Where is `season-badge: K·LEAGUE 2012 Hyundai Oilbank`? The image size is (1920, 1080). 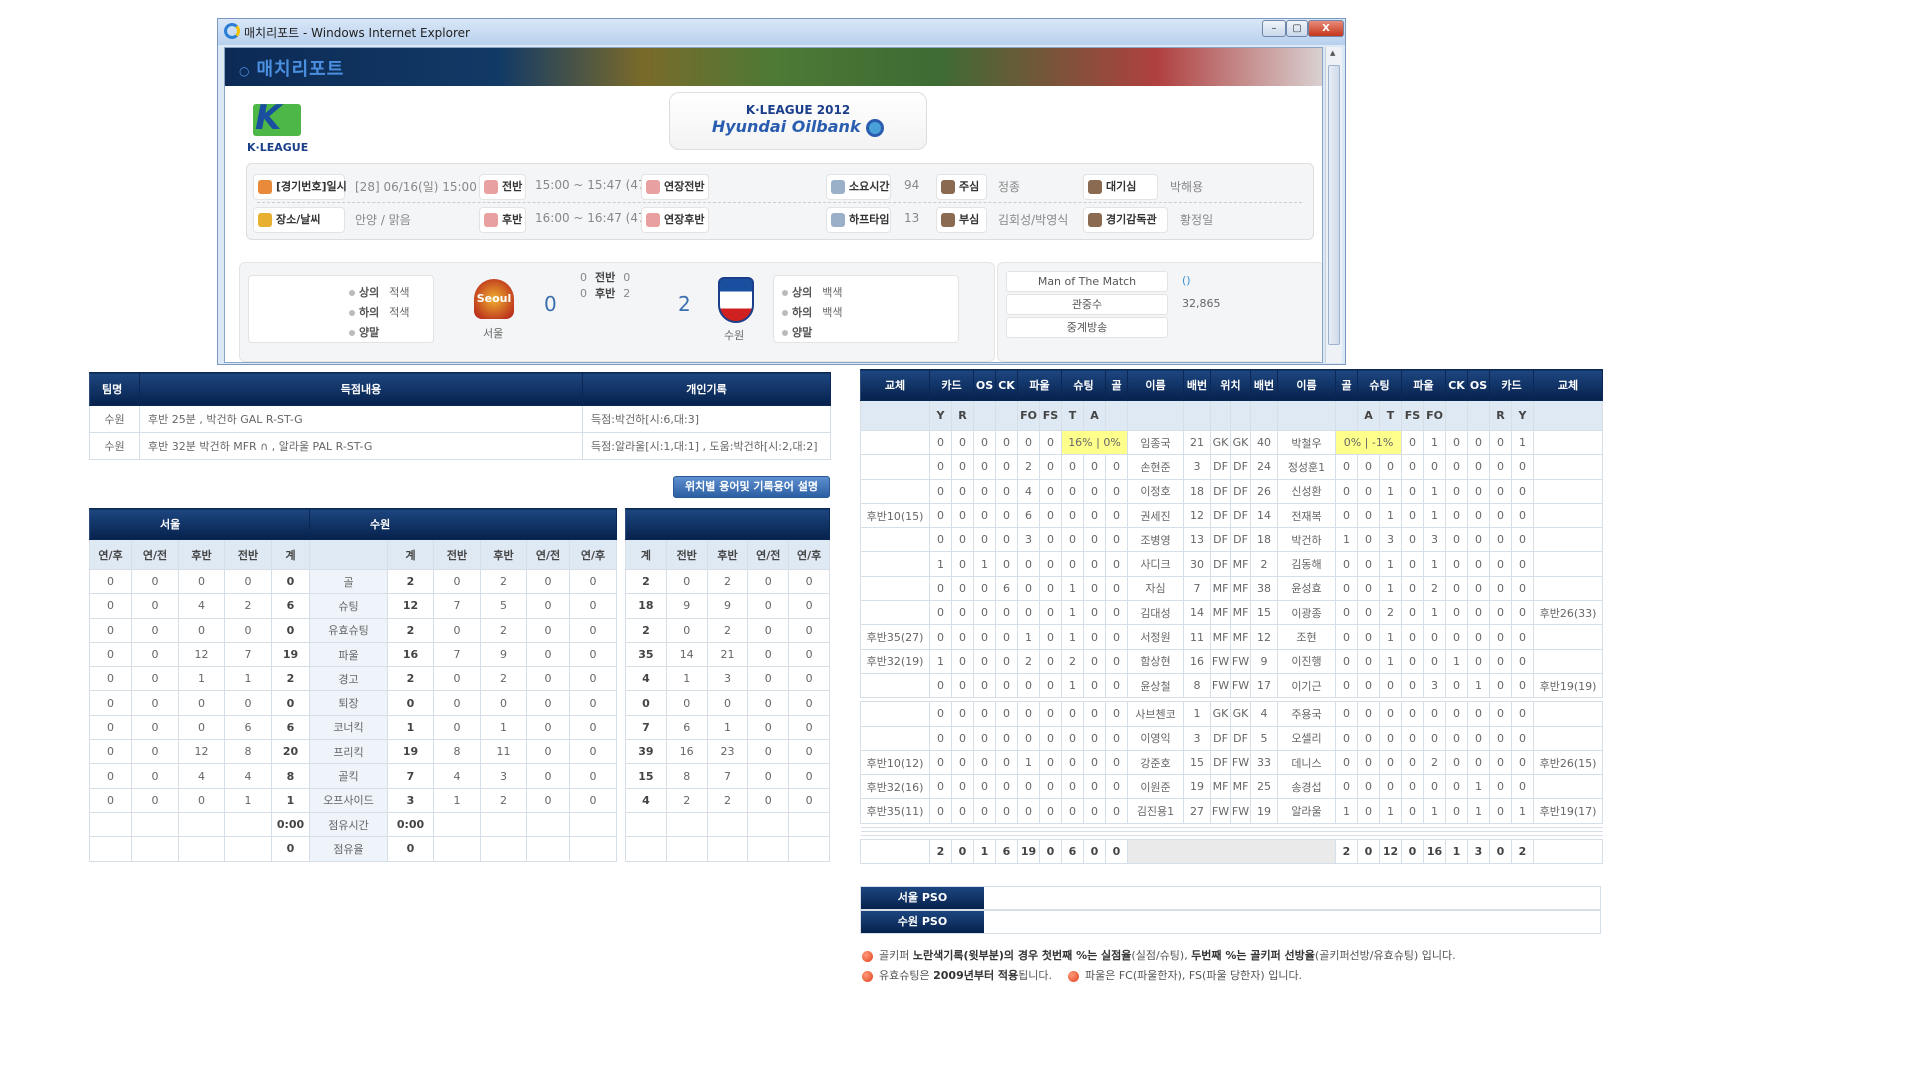
season-badge: K·LEAGUE 2012 Hyundai Oilbank is located at coordinates (798, 121).